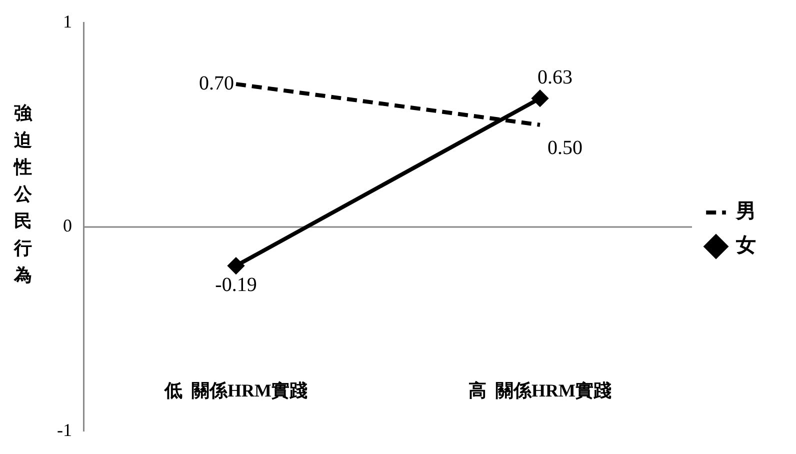 The height and width of the screenshot is (454, 796). Describe the element at coordinates (216, 83) in the screenshot. I see `data-label: 0.70` at that location.